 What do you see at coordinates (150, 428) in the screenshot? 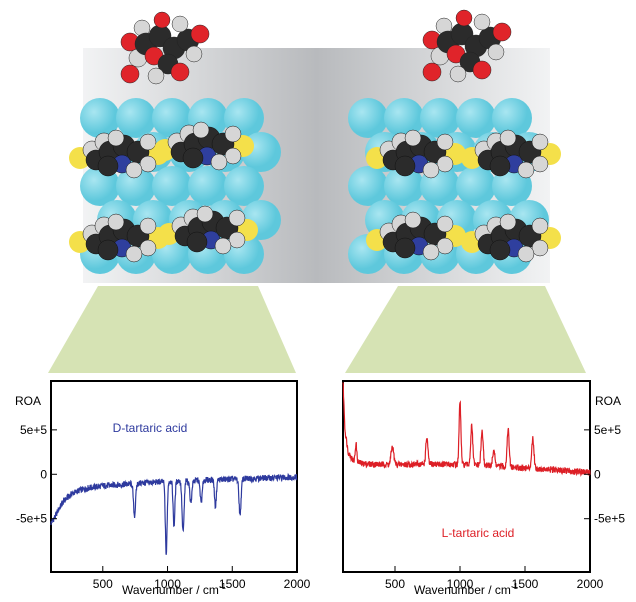
I see `series-label-d: D-tartaric acid` at bounding box center [150, 428].